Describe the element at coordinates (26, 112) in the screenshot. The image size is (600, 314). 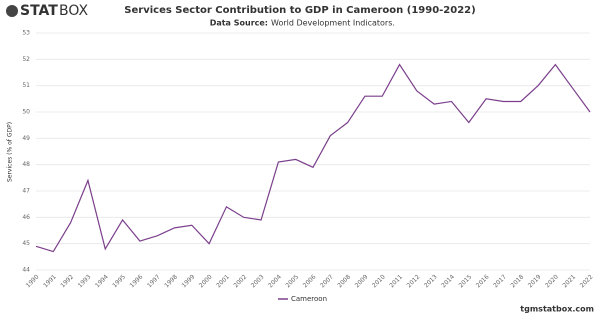
I see `y-tick-label: 50` at that location.